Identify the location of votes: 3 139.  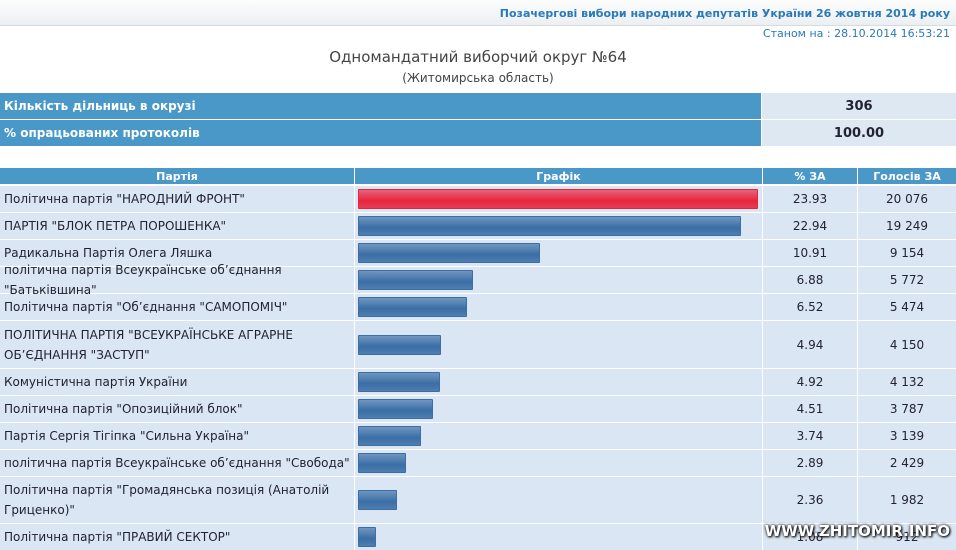
(907, 436).